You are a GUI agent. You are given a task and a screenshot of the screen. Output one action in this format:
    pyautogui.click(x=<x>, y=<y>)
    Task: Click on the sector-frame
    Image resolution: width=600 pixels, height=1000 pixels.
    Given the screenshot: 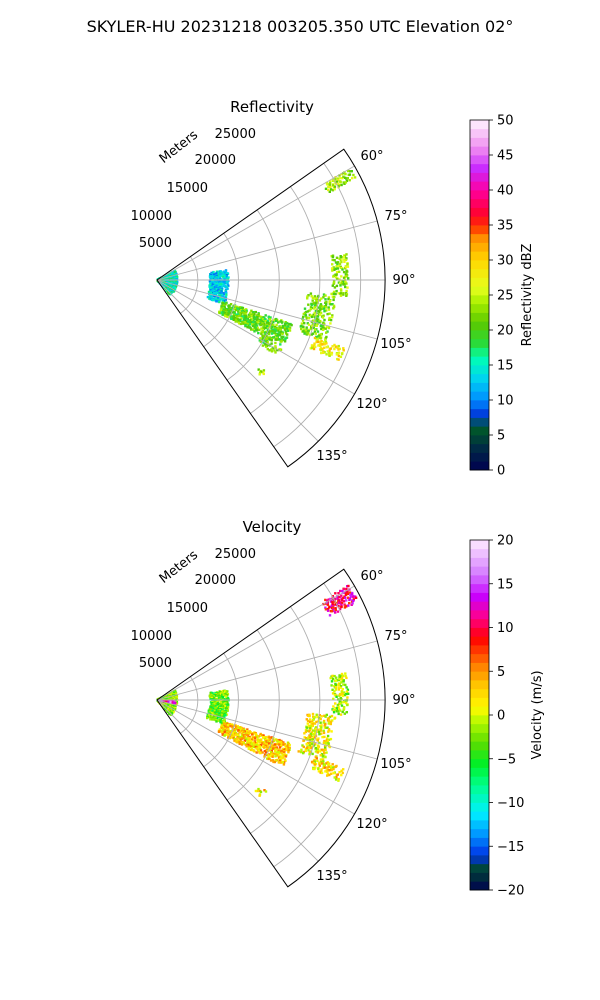 What is the action you would take?
    pyautogui.click(x=271, y=728)
    